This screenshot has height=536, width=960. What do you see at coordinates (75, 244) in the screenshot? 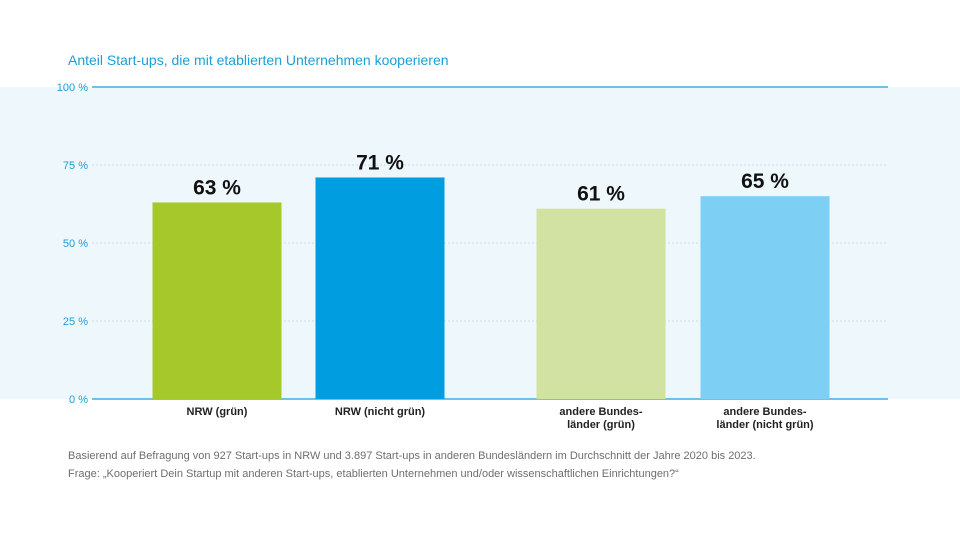
I see `y-tick-label: 50 %` at bounding box center [75, 244].